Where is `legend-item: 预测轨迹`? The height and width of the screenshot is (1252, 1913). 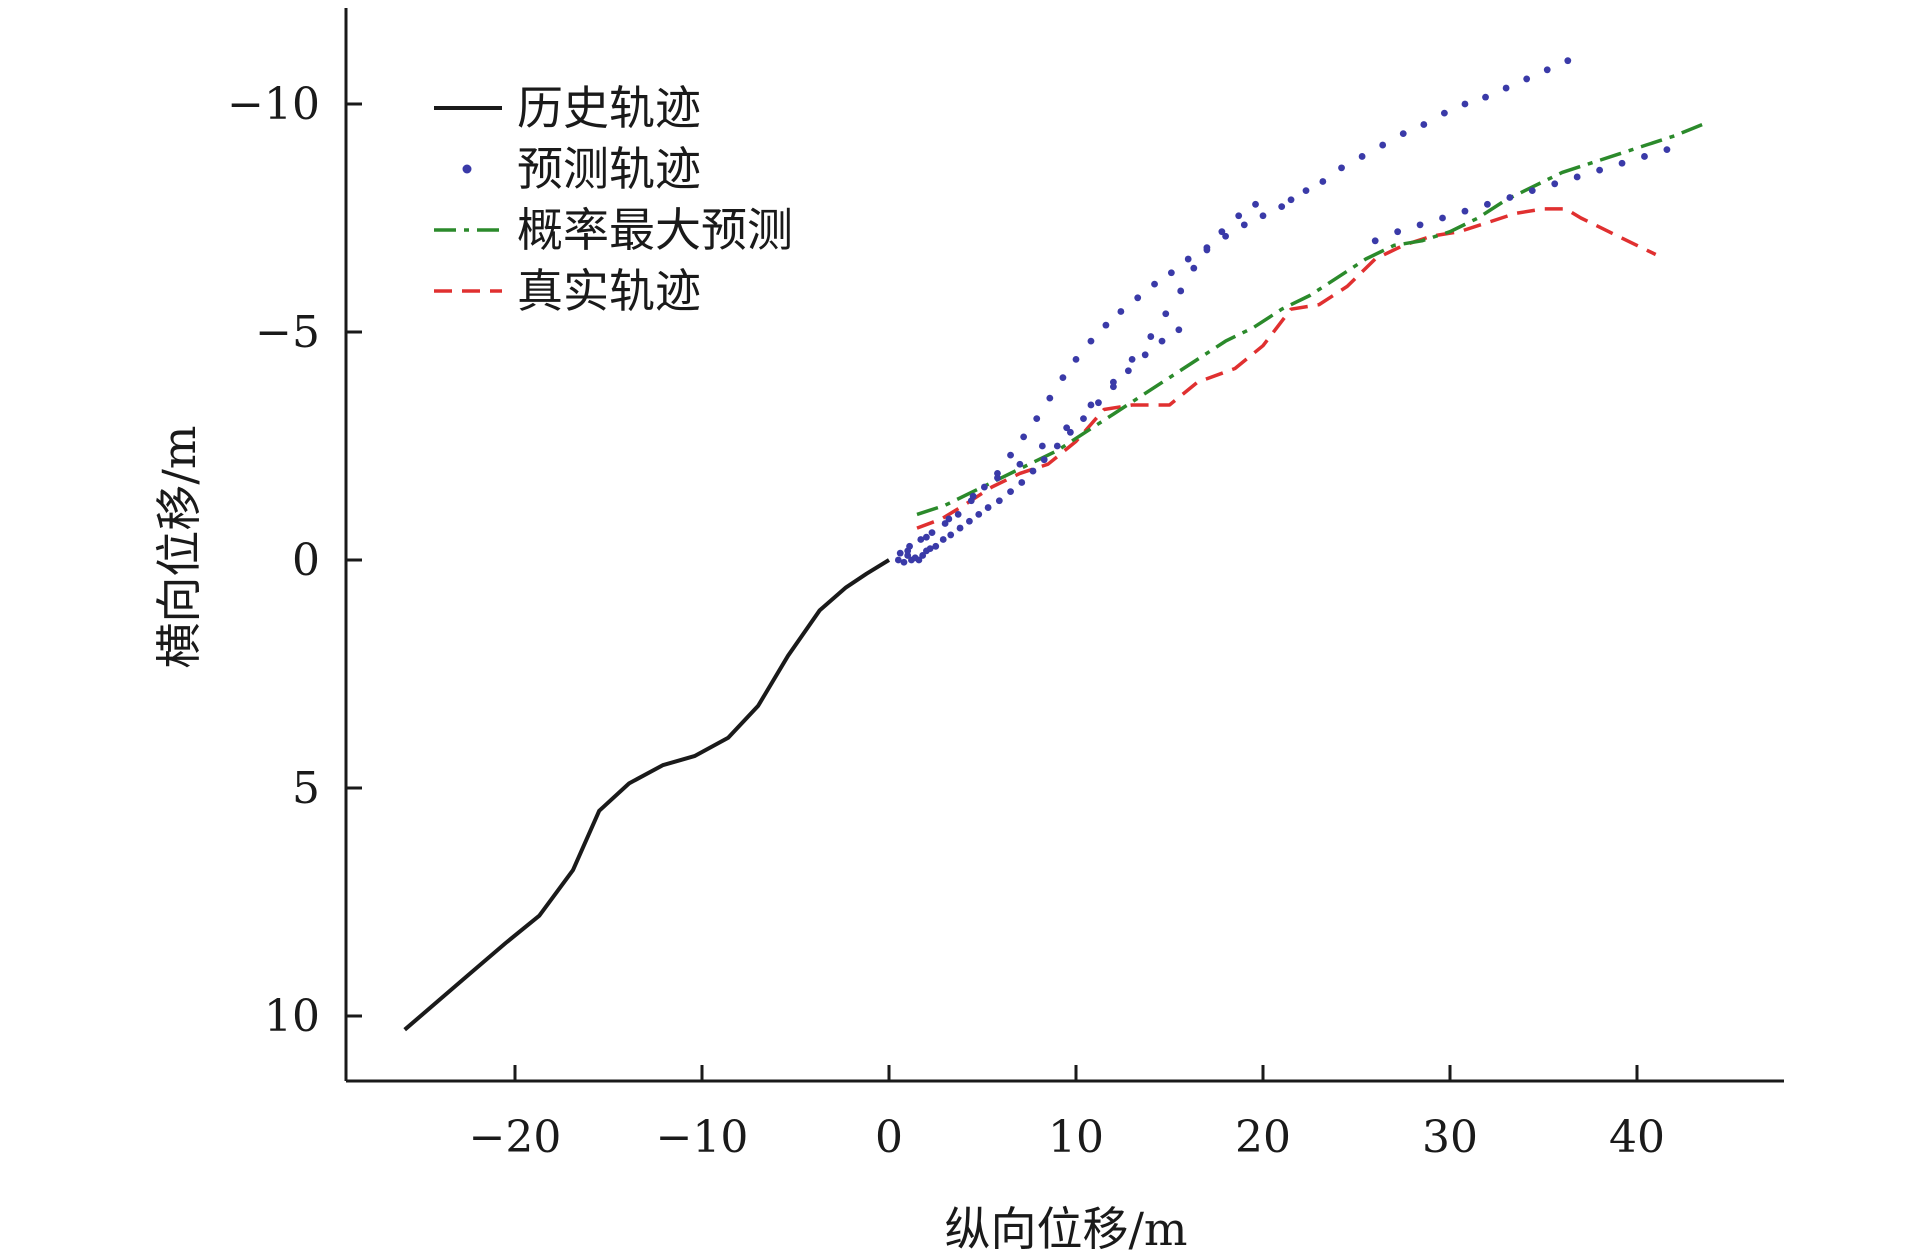 legend-item: 预测轨迹 is located at coordinates (581, 169).